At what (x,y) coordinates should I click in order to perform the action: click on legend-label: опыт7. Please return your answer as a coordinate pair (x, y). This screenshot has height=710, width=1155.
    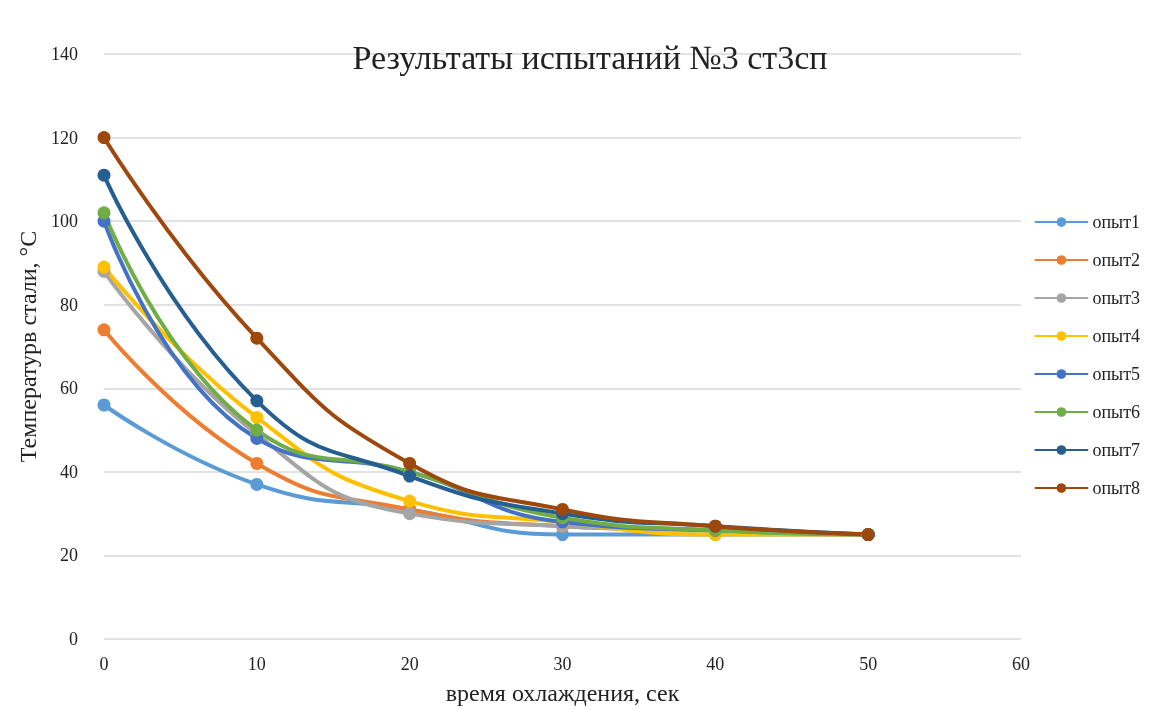
    Looking at the image, I should click on (1116, 450).